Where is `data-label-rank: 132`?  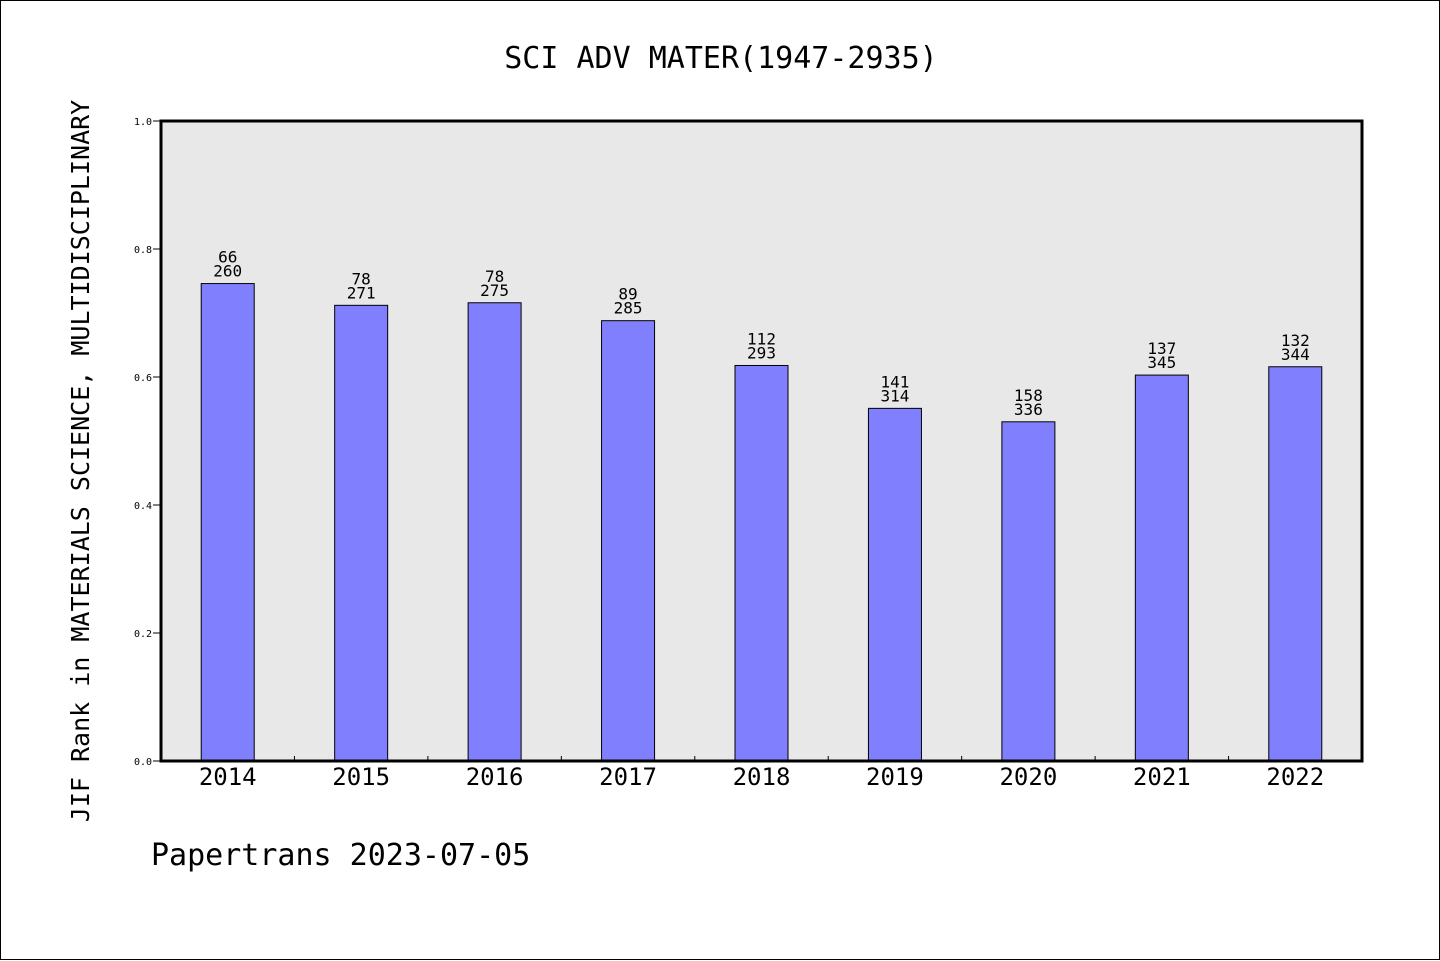
data-label-rank: 132 is located at coordinates (1295, 340).